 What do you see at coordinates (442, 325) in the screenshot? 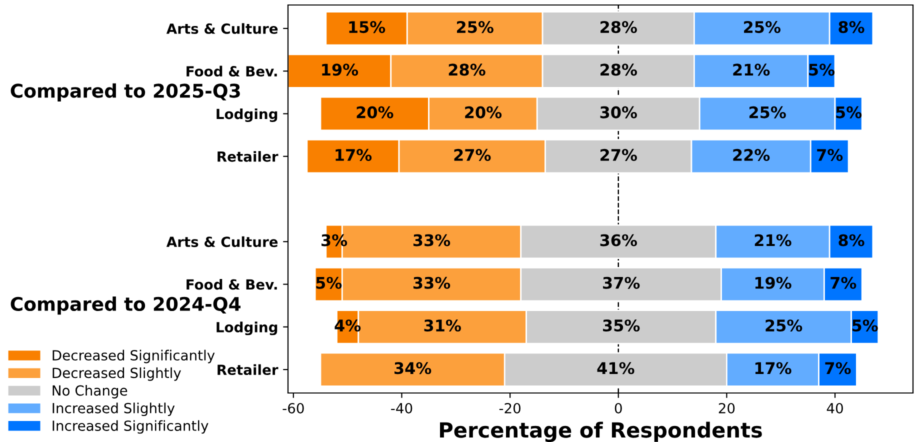
I see `data-label: 31%` at bounding box center [442, 325].